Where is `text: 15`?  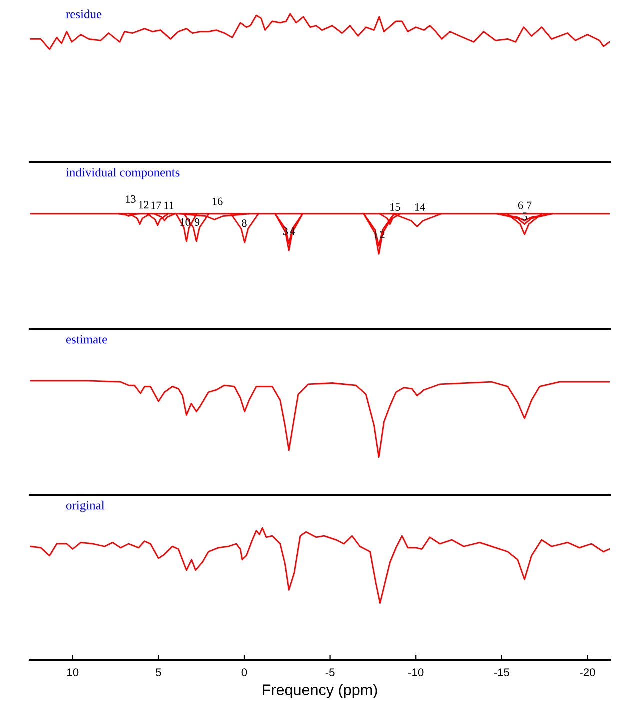
text: 15 is located at coordinates (395, 207).